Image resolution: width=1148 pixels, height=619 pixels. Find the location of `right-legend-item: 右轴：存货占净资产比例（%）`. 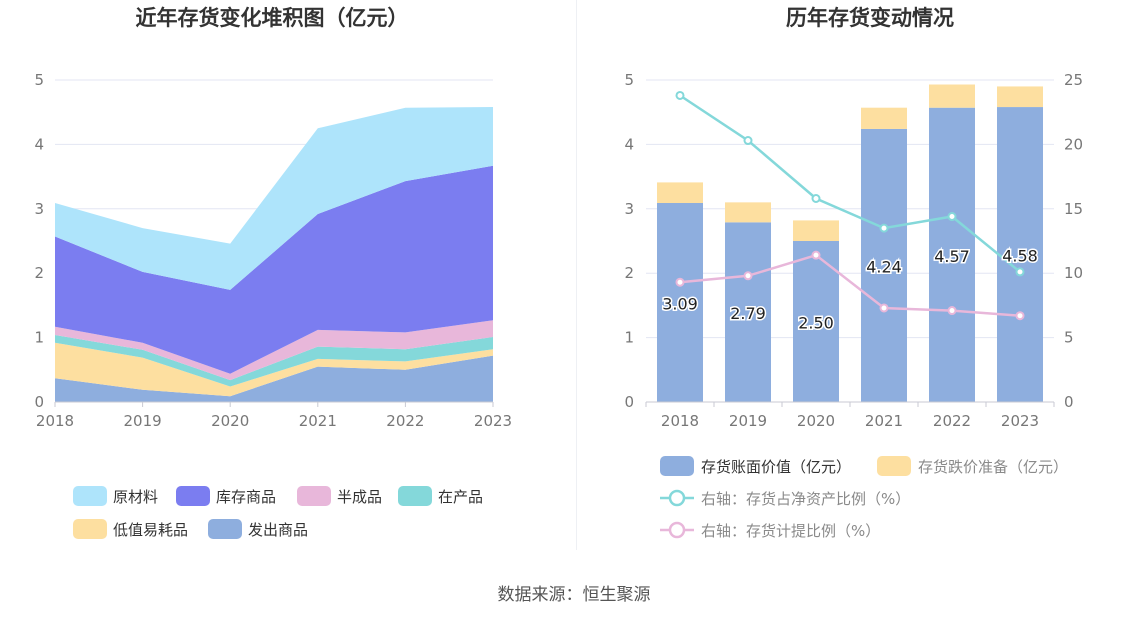

right-legend-item: 右轴：存货占净资产比例（%） is located at coordinates (785, 498).